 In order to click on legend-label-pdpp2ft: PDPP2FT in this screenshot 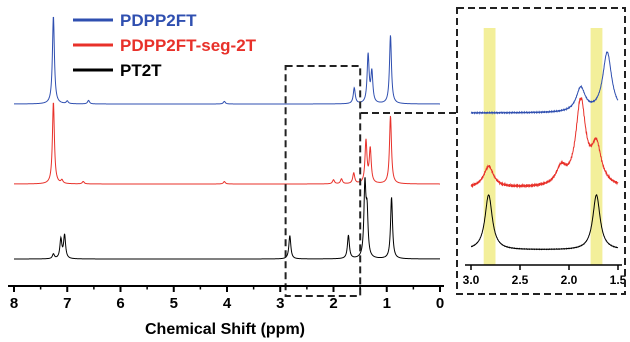, I will do `click(158, 20)`.